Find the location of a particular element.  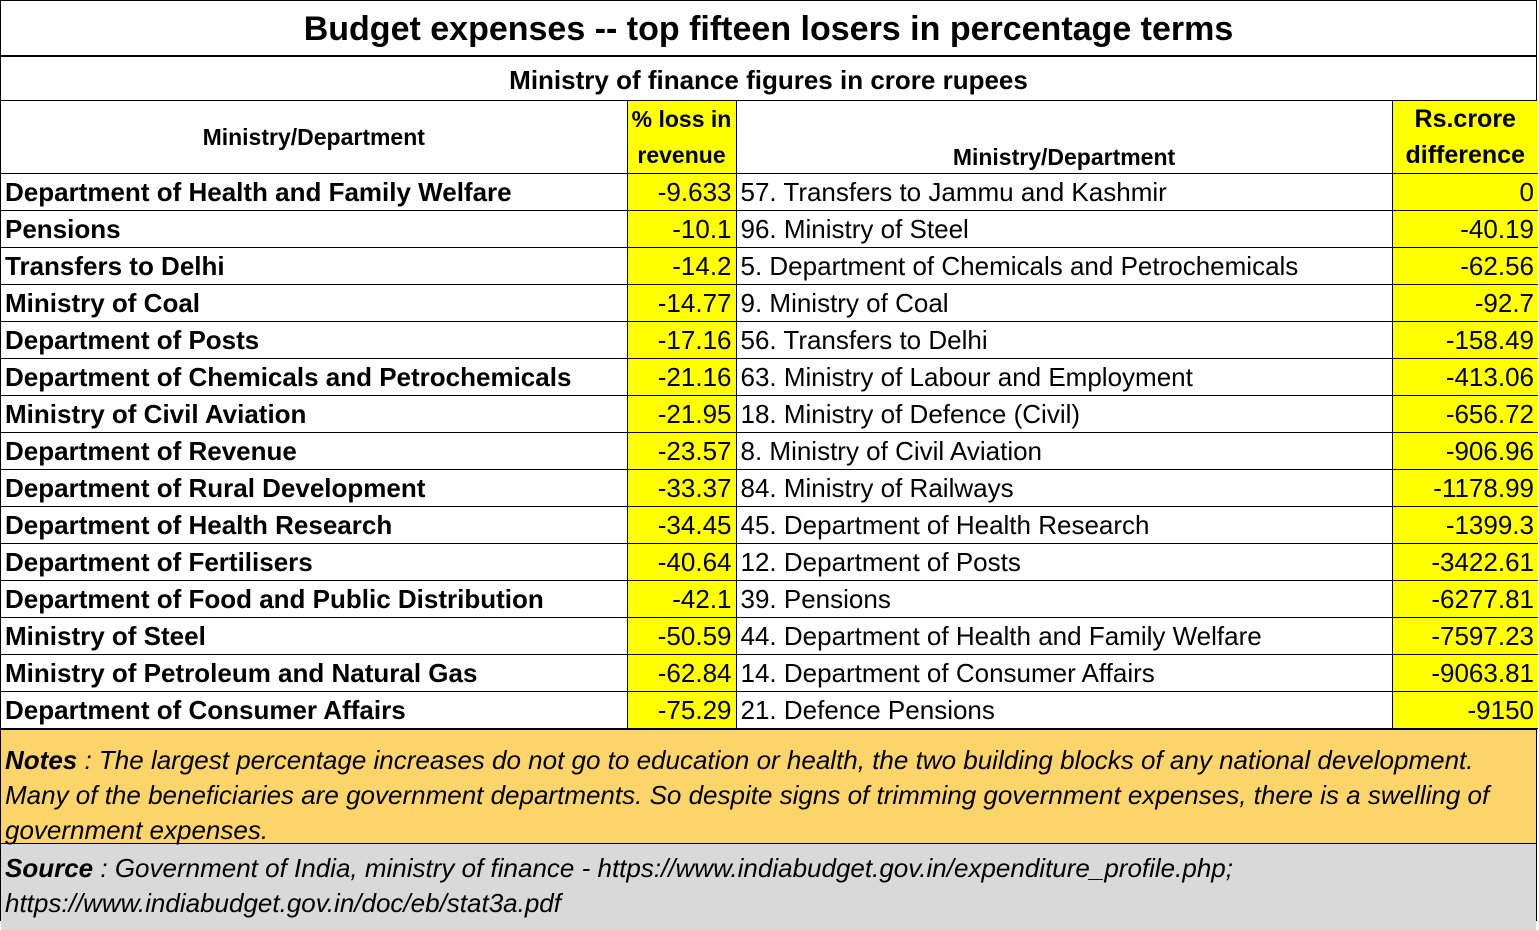

dept-cell: Transfers to Delhi is located at coordinates (314, 266).